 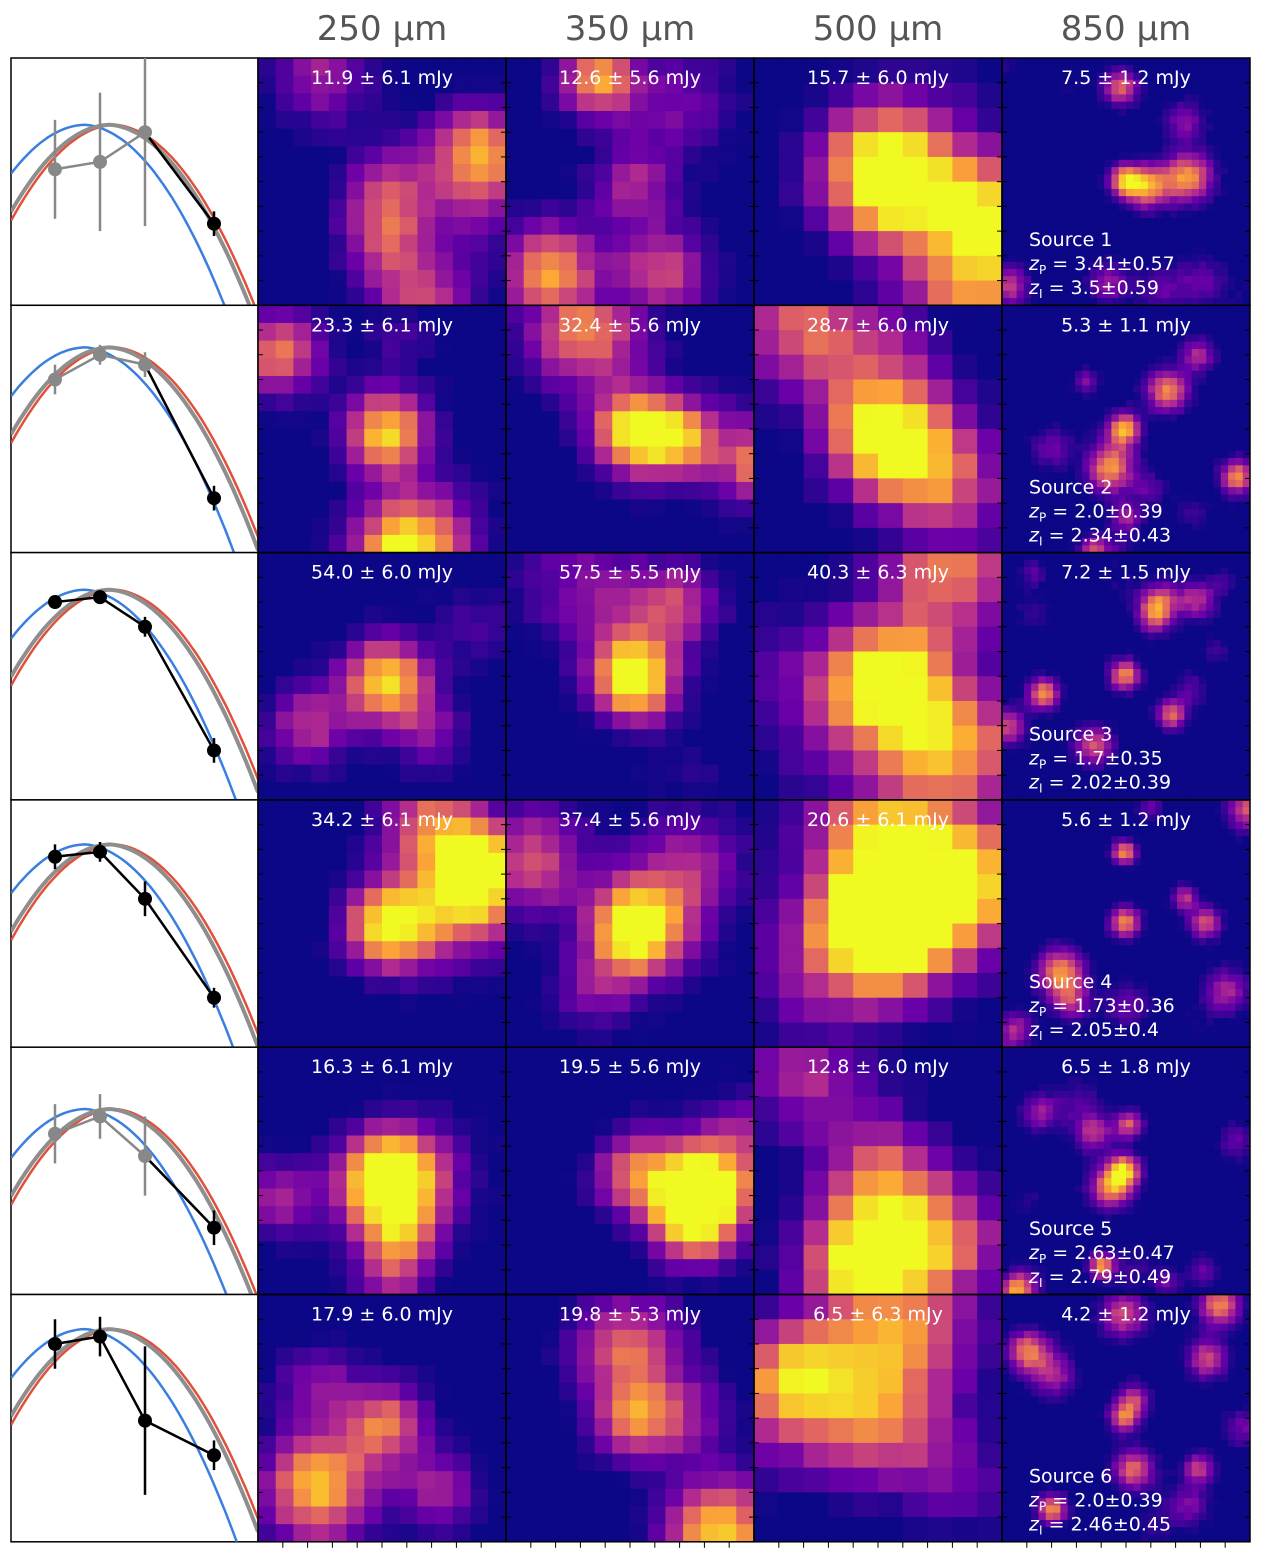 What do you see at coordinates (382, 820) in the screenshot?
I see `flux-label: 34.2 ± 6.1 mJy` at bounding box center [382, 820].